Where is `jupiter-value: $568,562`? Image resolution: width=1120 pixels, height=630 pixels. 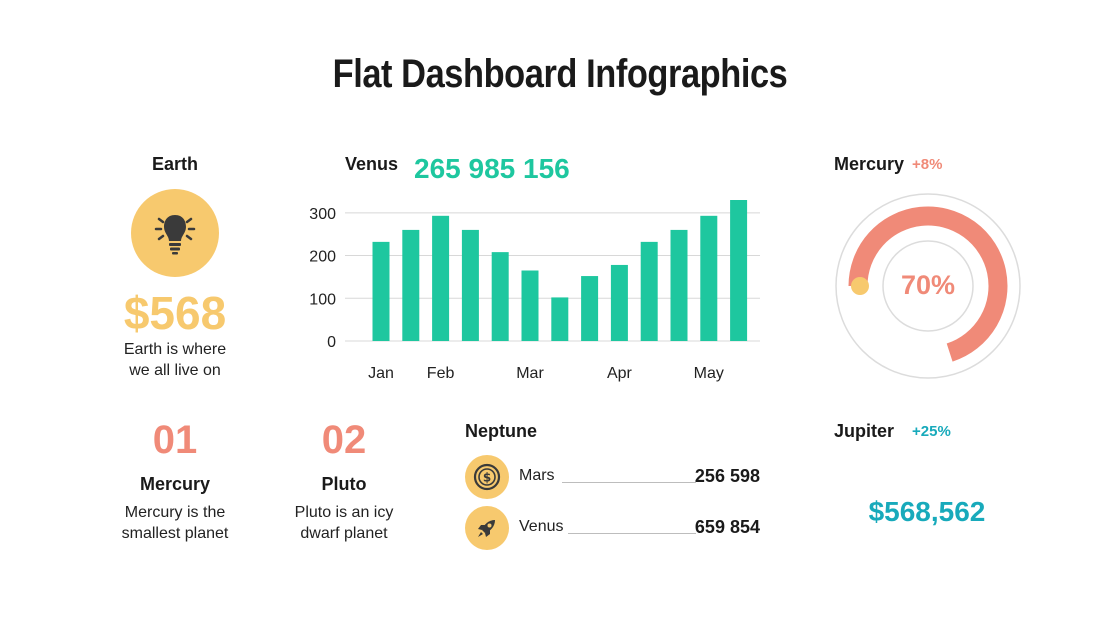 jupiter-value: $568,562 is located at coordinates (927, 511).